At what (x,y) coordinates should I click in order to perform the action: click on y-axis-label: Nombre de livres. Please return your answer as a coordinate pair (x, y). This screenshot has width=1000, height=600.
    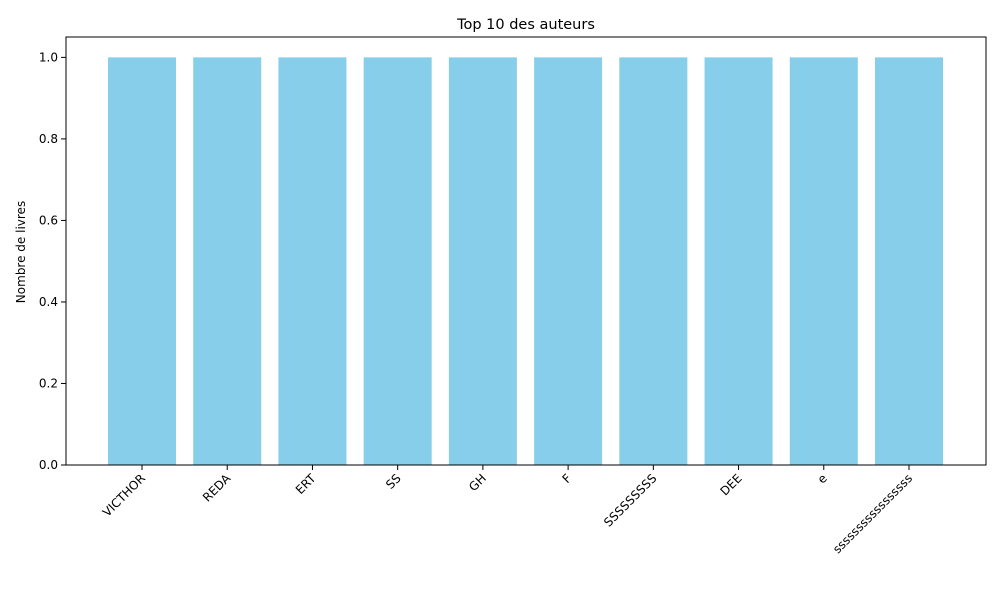
    Looking at the image, I should click on (21, 252).